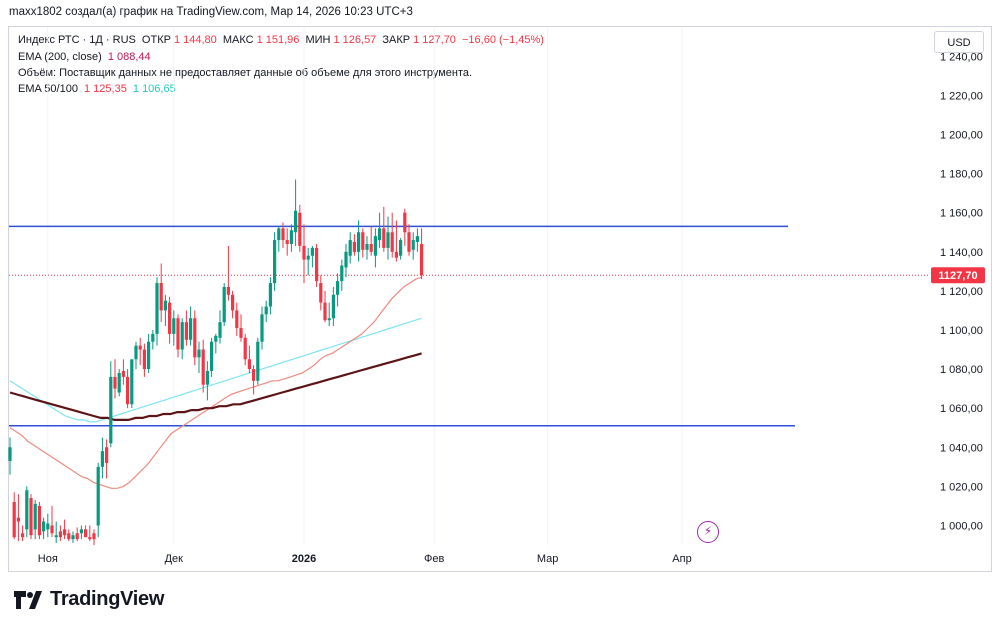 The height and width of the screenshot is (629, 1000). Describe the element at coordinates (105, 89) in the screenshot. I see `legend-ema50-value: 1 125,35` at that location.